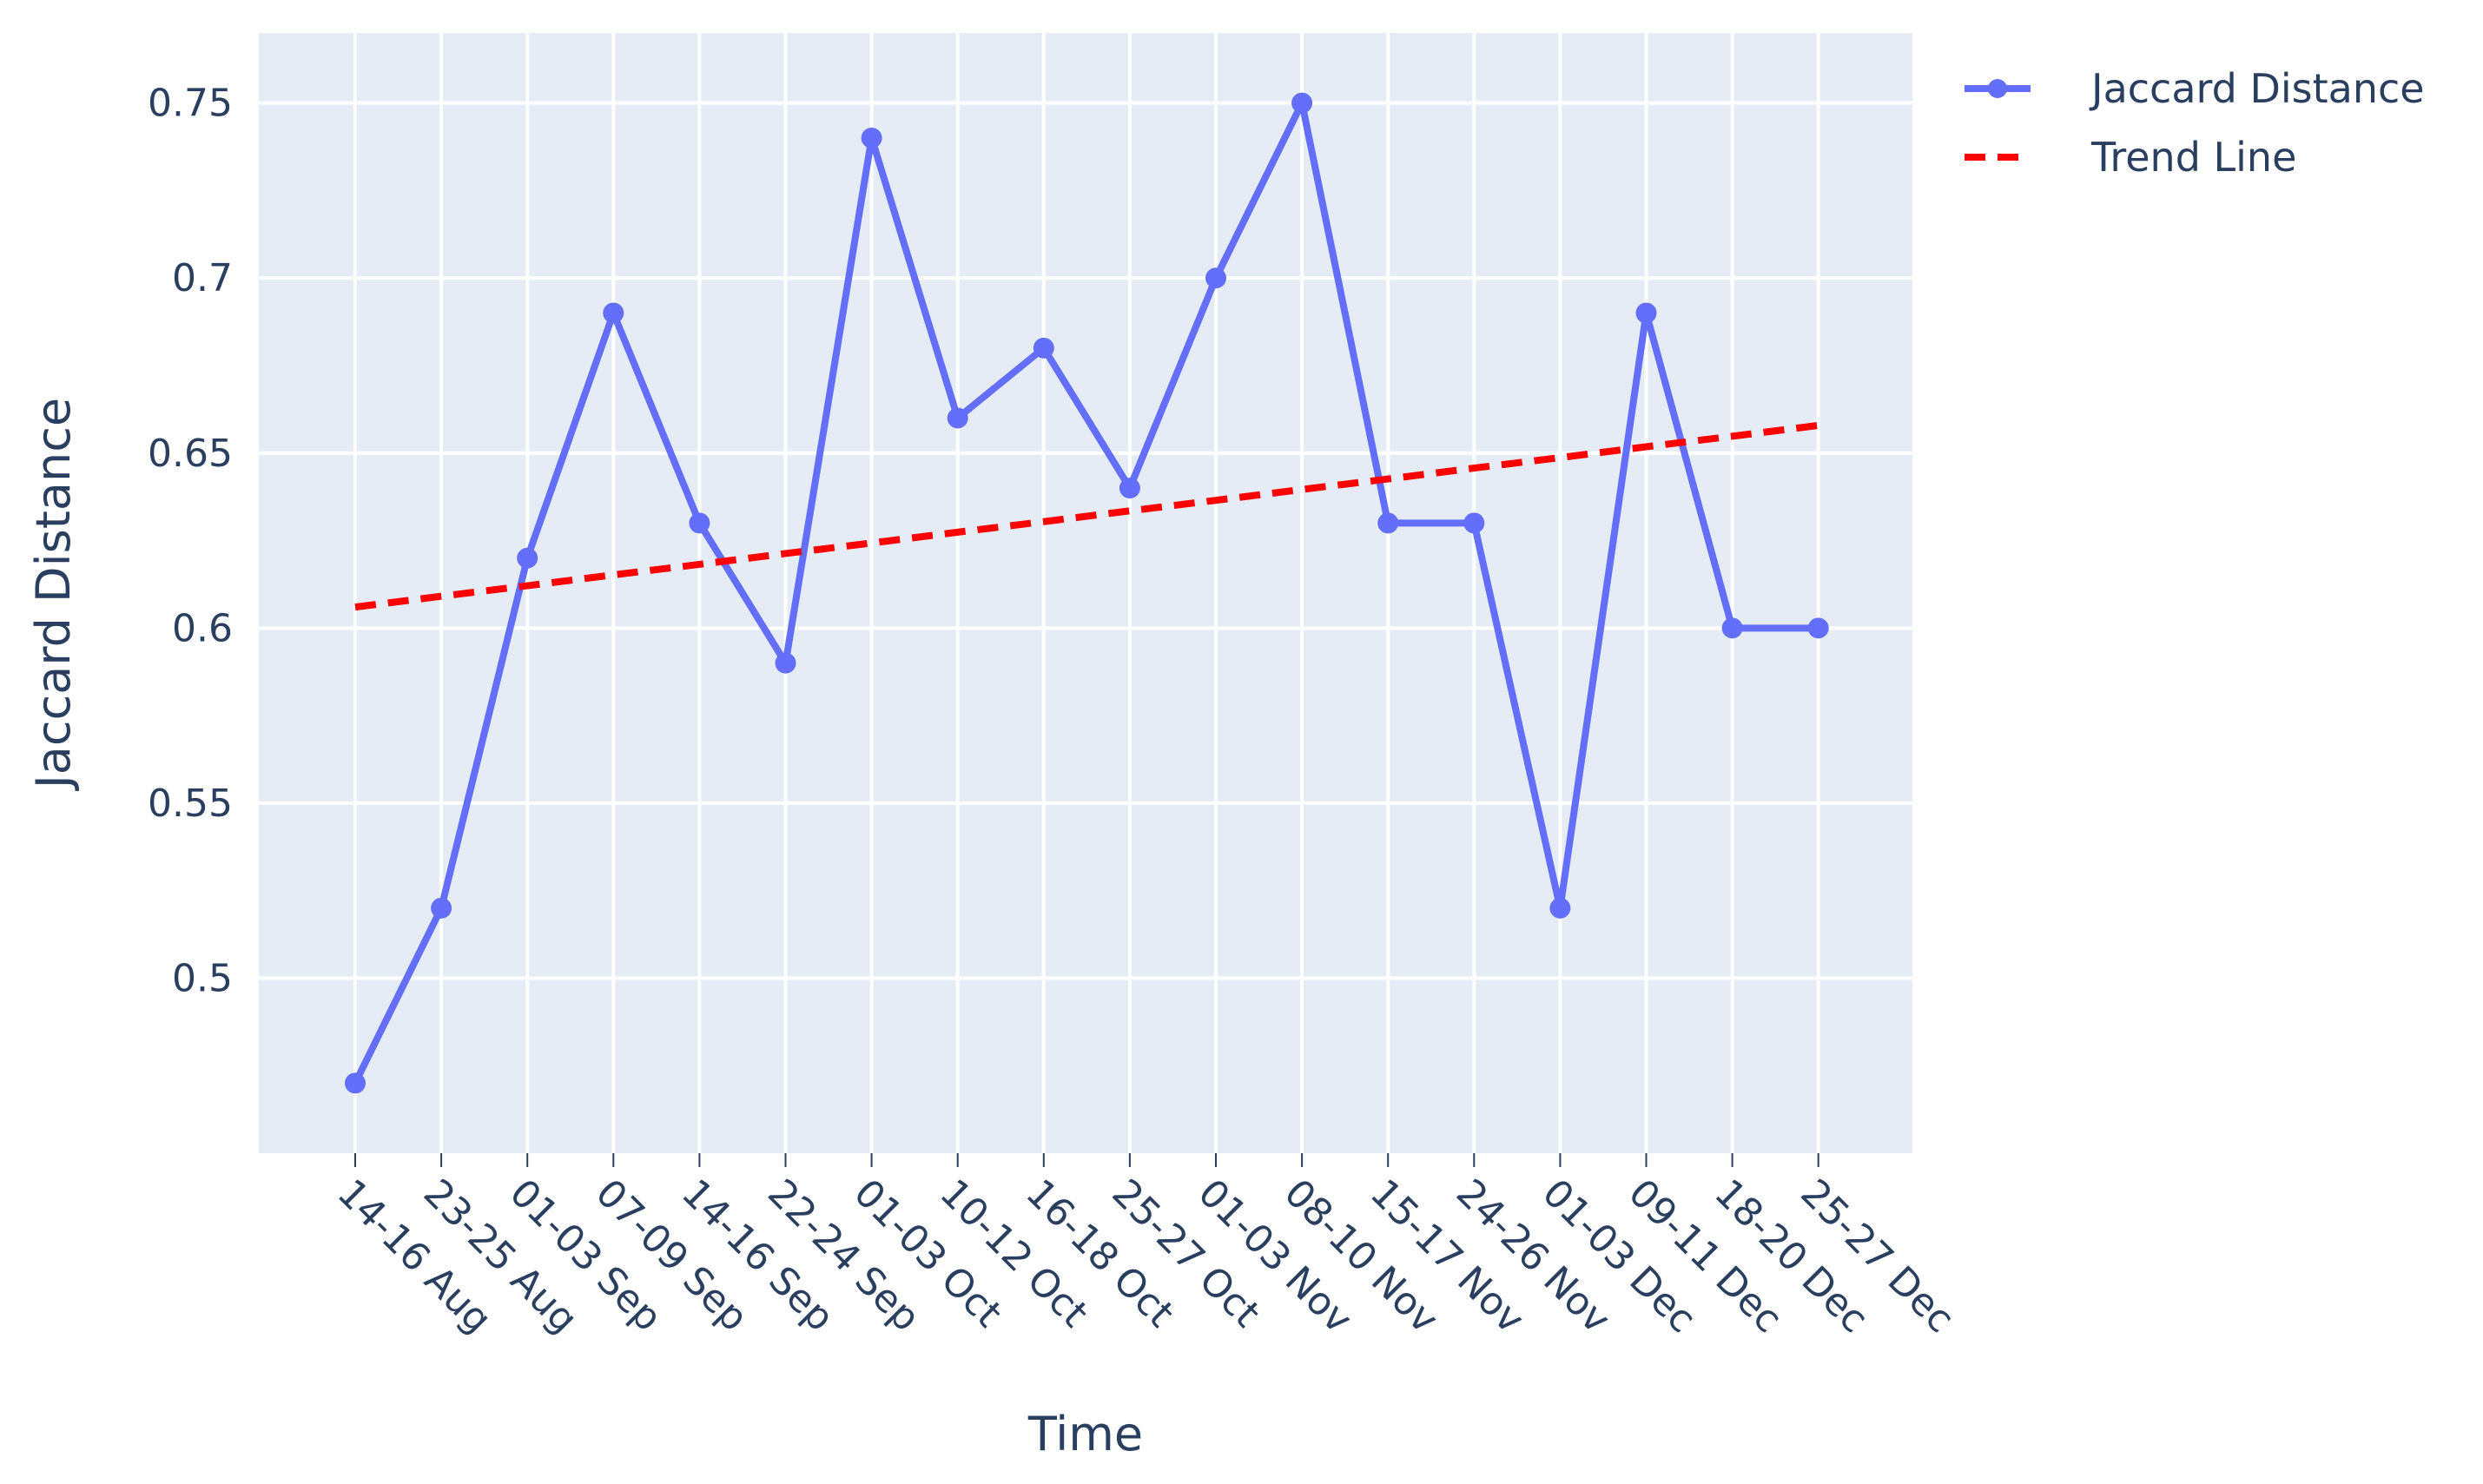 The width and height of the screenshot is (2483, 1484). Describe the element at coordinates (2195, 123) in the screenshot. I see `legend: Jaccard Distance Trend Line` at that location.